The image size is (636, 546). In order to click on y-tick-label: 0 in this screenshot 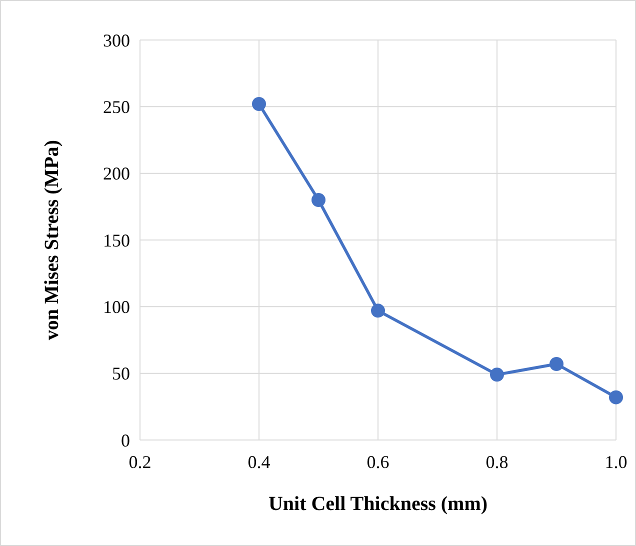, I will do `click(125, 440)`.